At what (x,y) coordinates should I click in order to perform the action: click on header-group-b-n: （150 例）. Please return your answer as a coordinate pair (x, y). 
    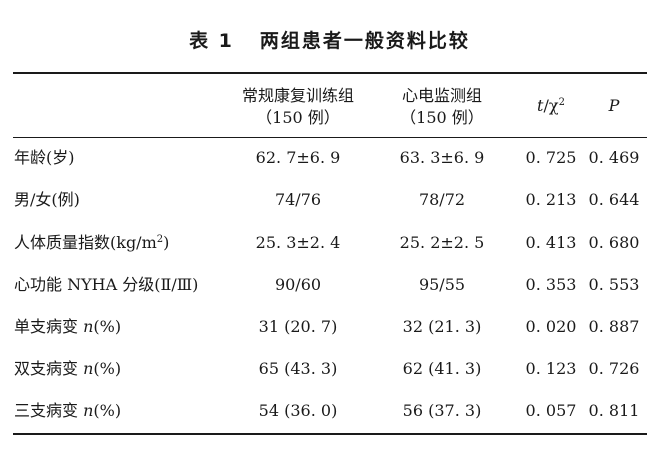
    Looking at the image, I should click on (442, 117).